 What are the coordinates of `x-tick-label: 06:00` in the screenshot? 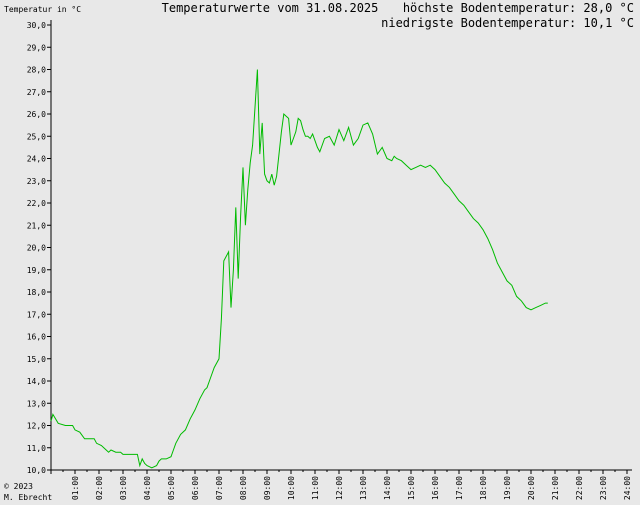 It's located at (195, 488).